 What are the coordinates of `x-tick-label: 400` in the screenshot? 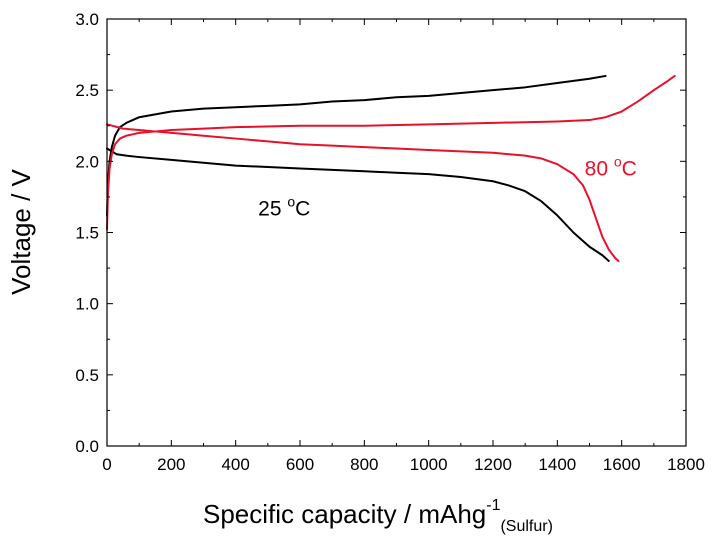 It's located at (235, 464).